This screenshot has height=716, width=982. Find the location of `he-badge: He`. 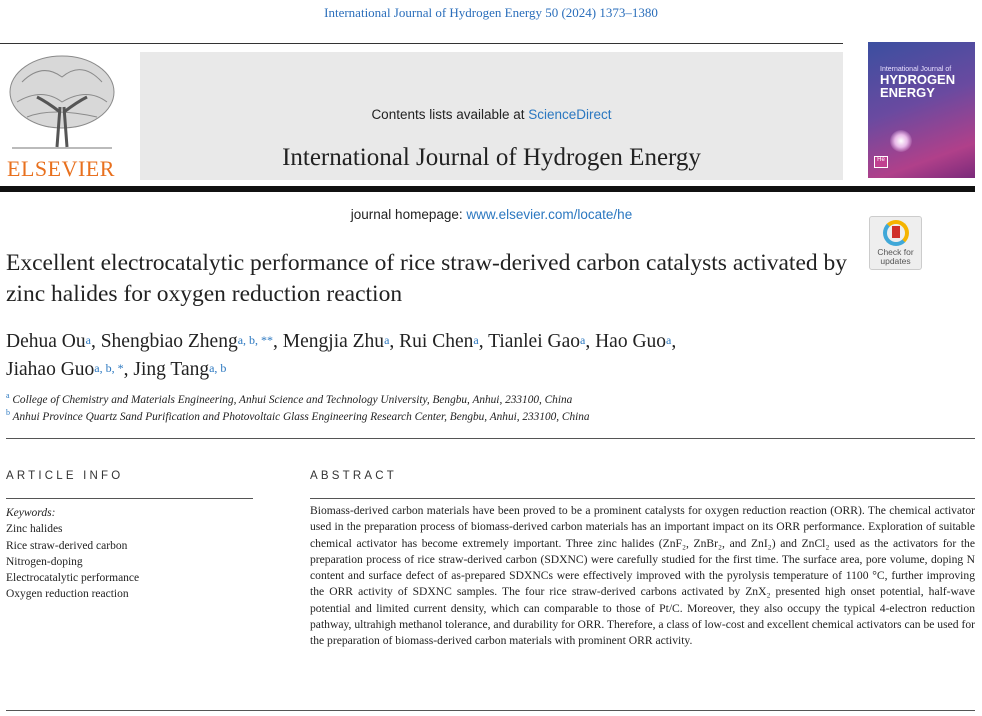

he-badge: He is located at coordinates (881, 162).